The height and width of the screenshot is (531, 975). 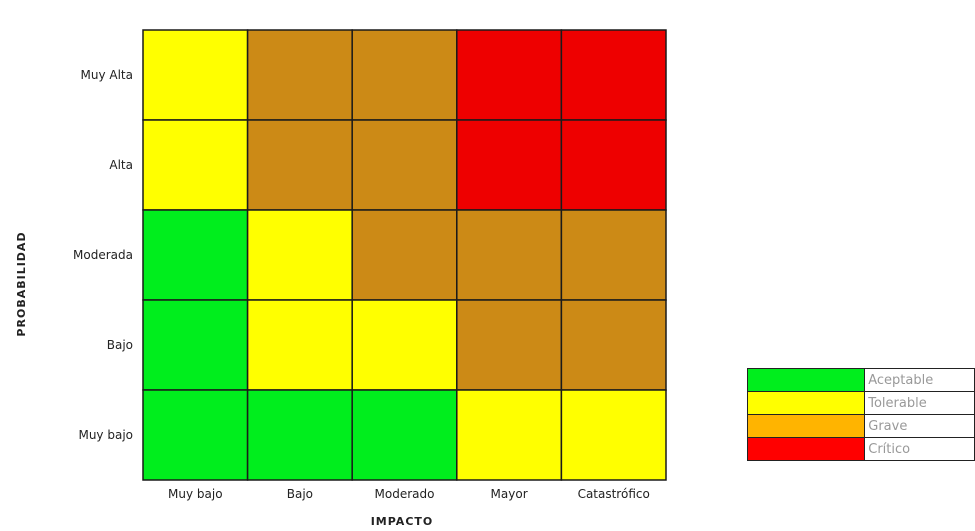 I want to click on legend-label: Aceptable, so click(x=919, y=380).